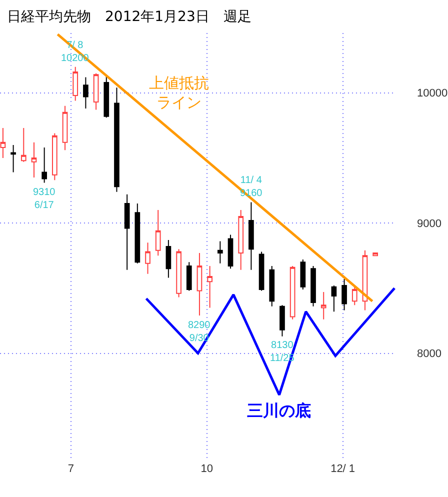 This screenshot has height=497, width=448. I want to click on annotation: 9310 6/17, so click(44, 199).